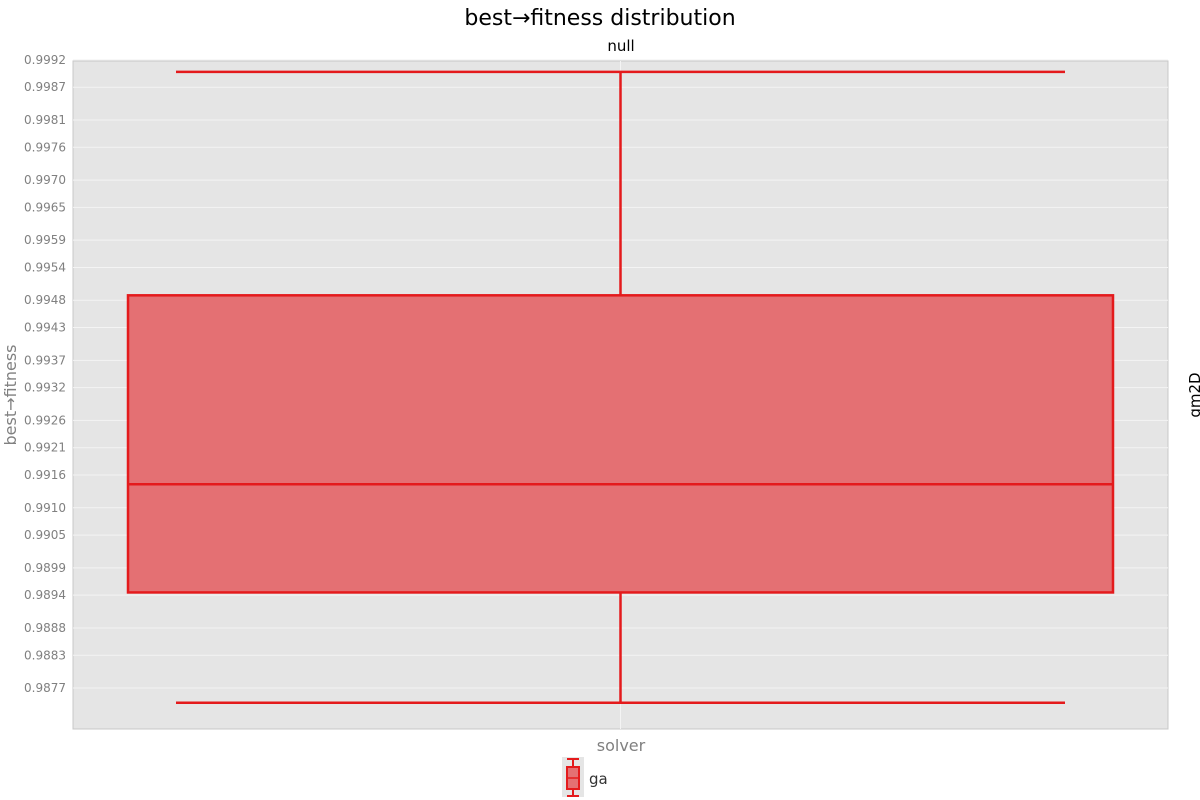 This screenshot has height=800, width=1200. I want to click on facet-top-label: null, so click(620, 46).